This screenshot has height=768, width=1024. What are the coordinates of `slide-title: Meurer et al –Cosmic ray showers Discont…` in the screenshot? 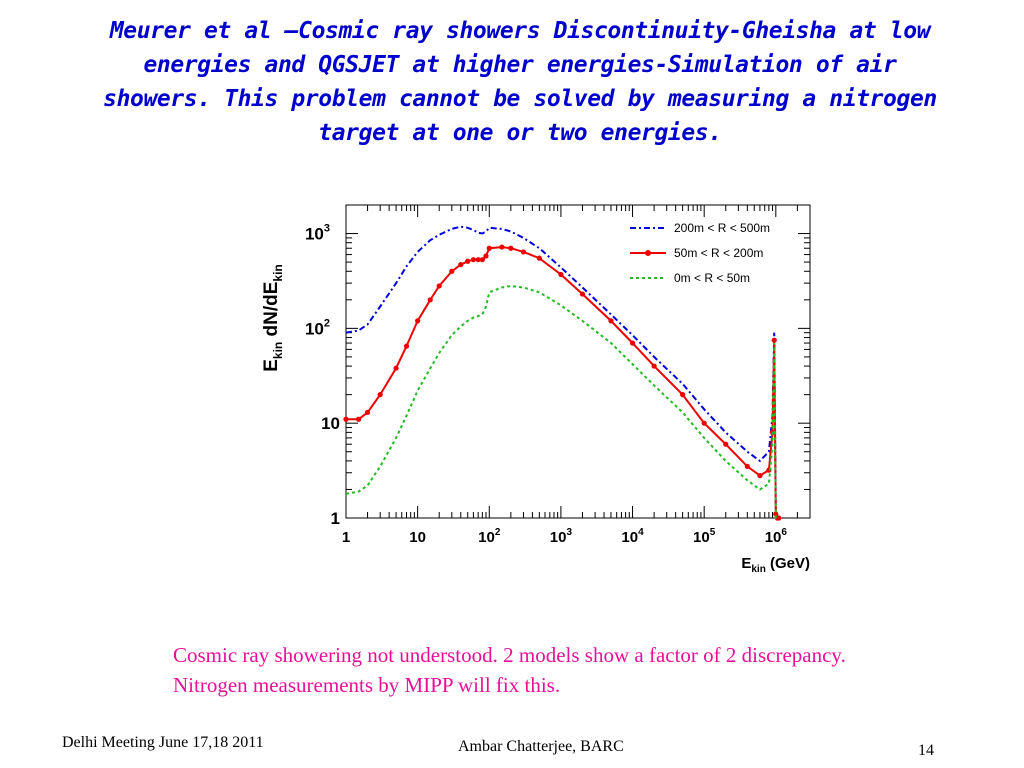 It's located at (520, 82).